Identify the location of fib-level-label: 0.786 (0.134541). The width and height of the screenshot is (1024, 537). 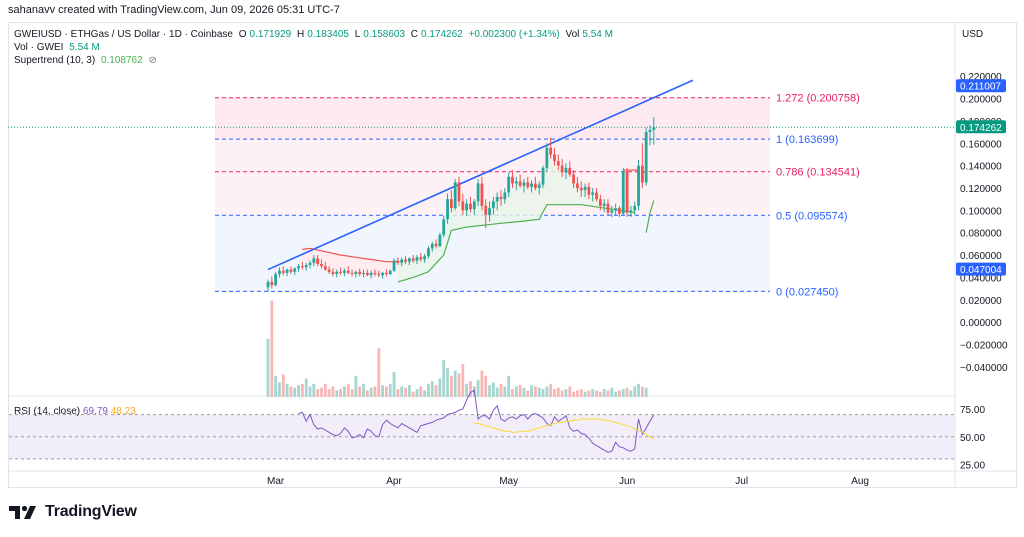
(818, 173).